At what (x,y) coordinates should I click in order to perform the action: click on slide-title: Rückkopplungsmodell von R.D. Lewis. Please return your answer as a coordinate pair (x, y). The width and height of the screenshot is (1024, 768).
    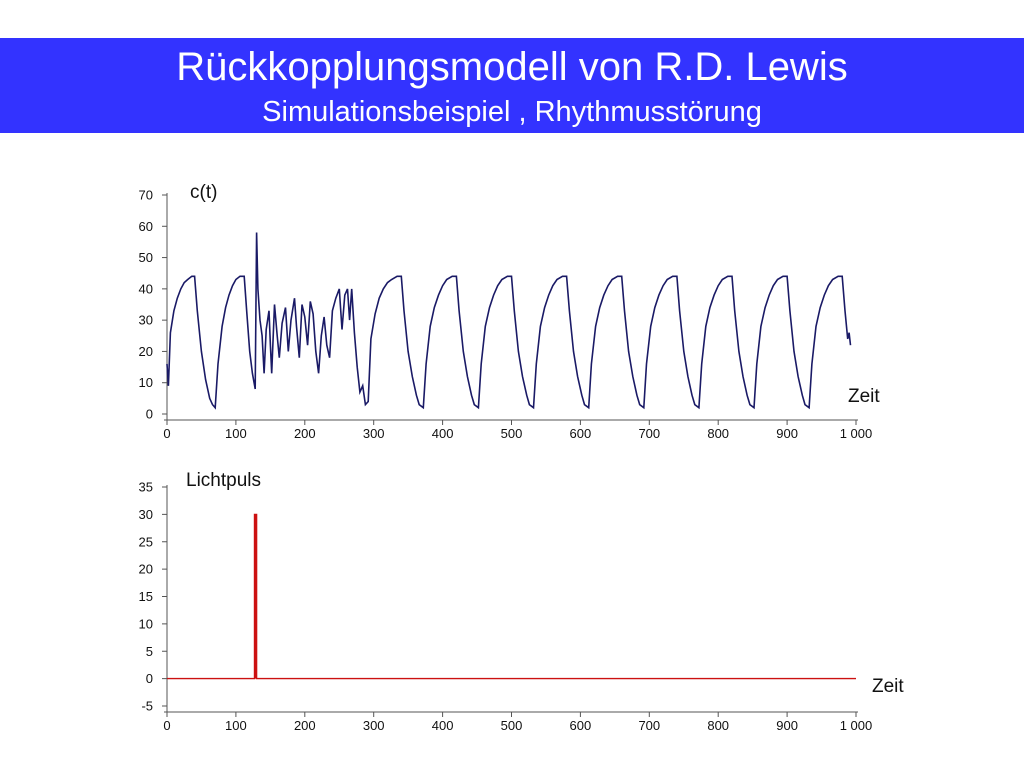
    Looking at the image, I should click on (512, 67).